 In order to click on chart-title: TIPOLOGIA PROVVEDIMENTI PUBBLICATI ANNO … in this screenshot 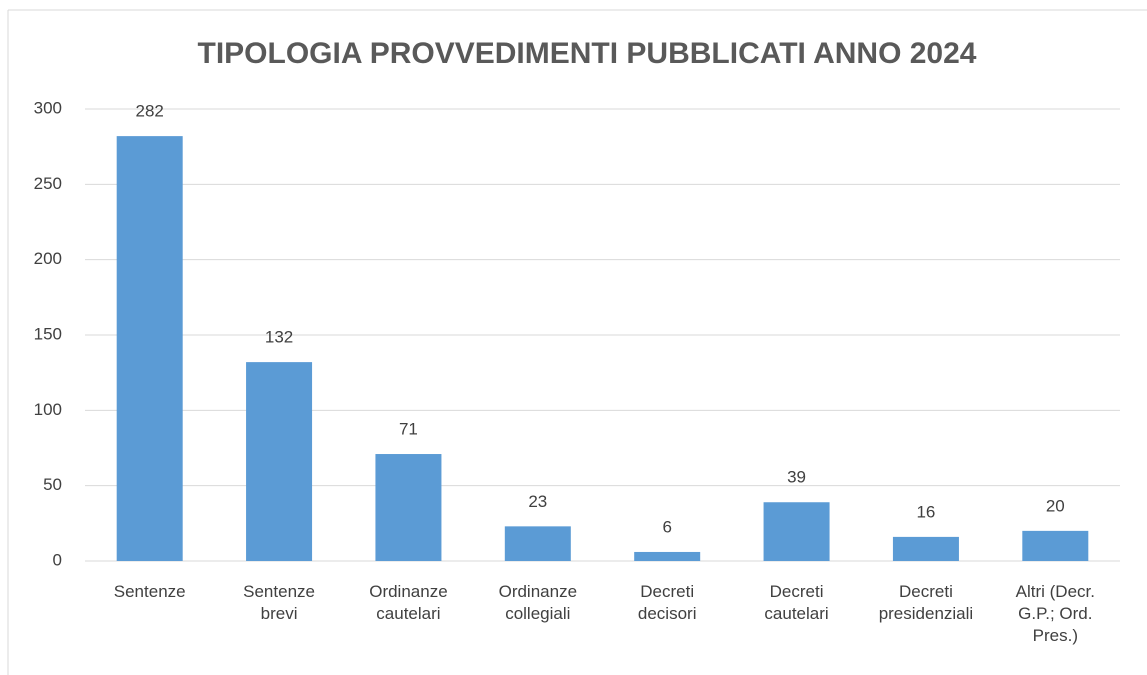, I will do `click(587, 53)`.